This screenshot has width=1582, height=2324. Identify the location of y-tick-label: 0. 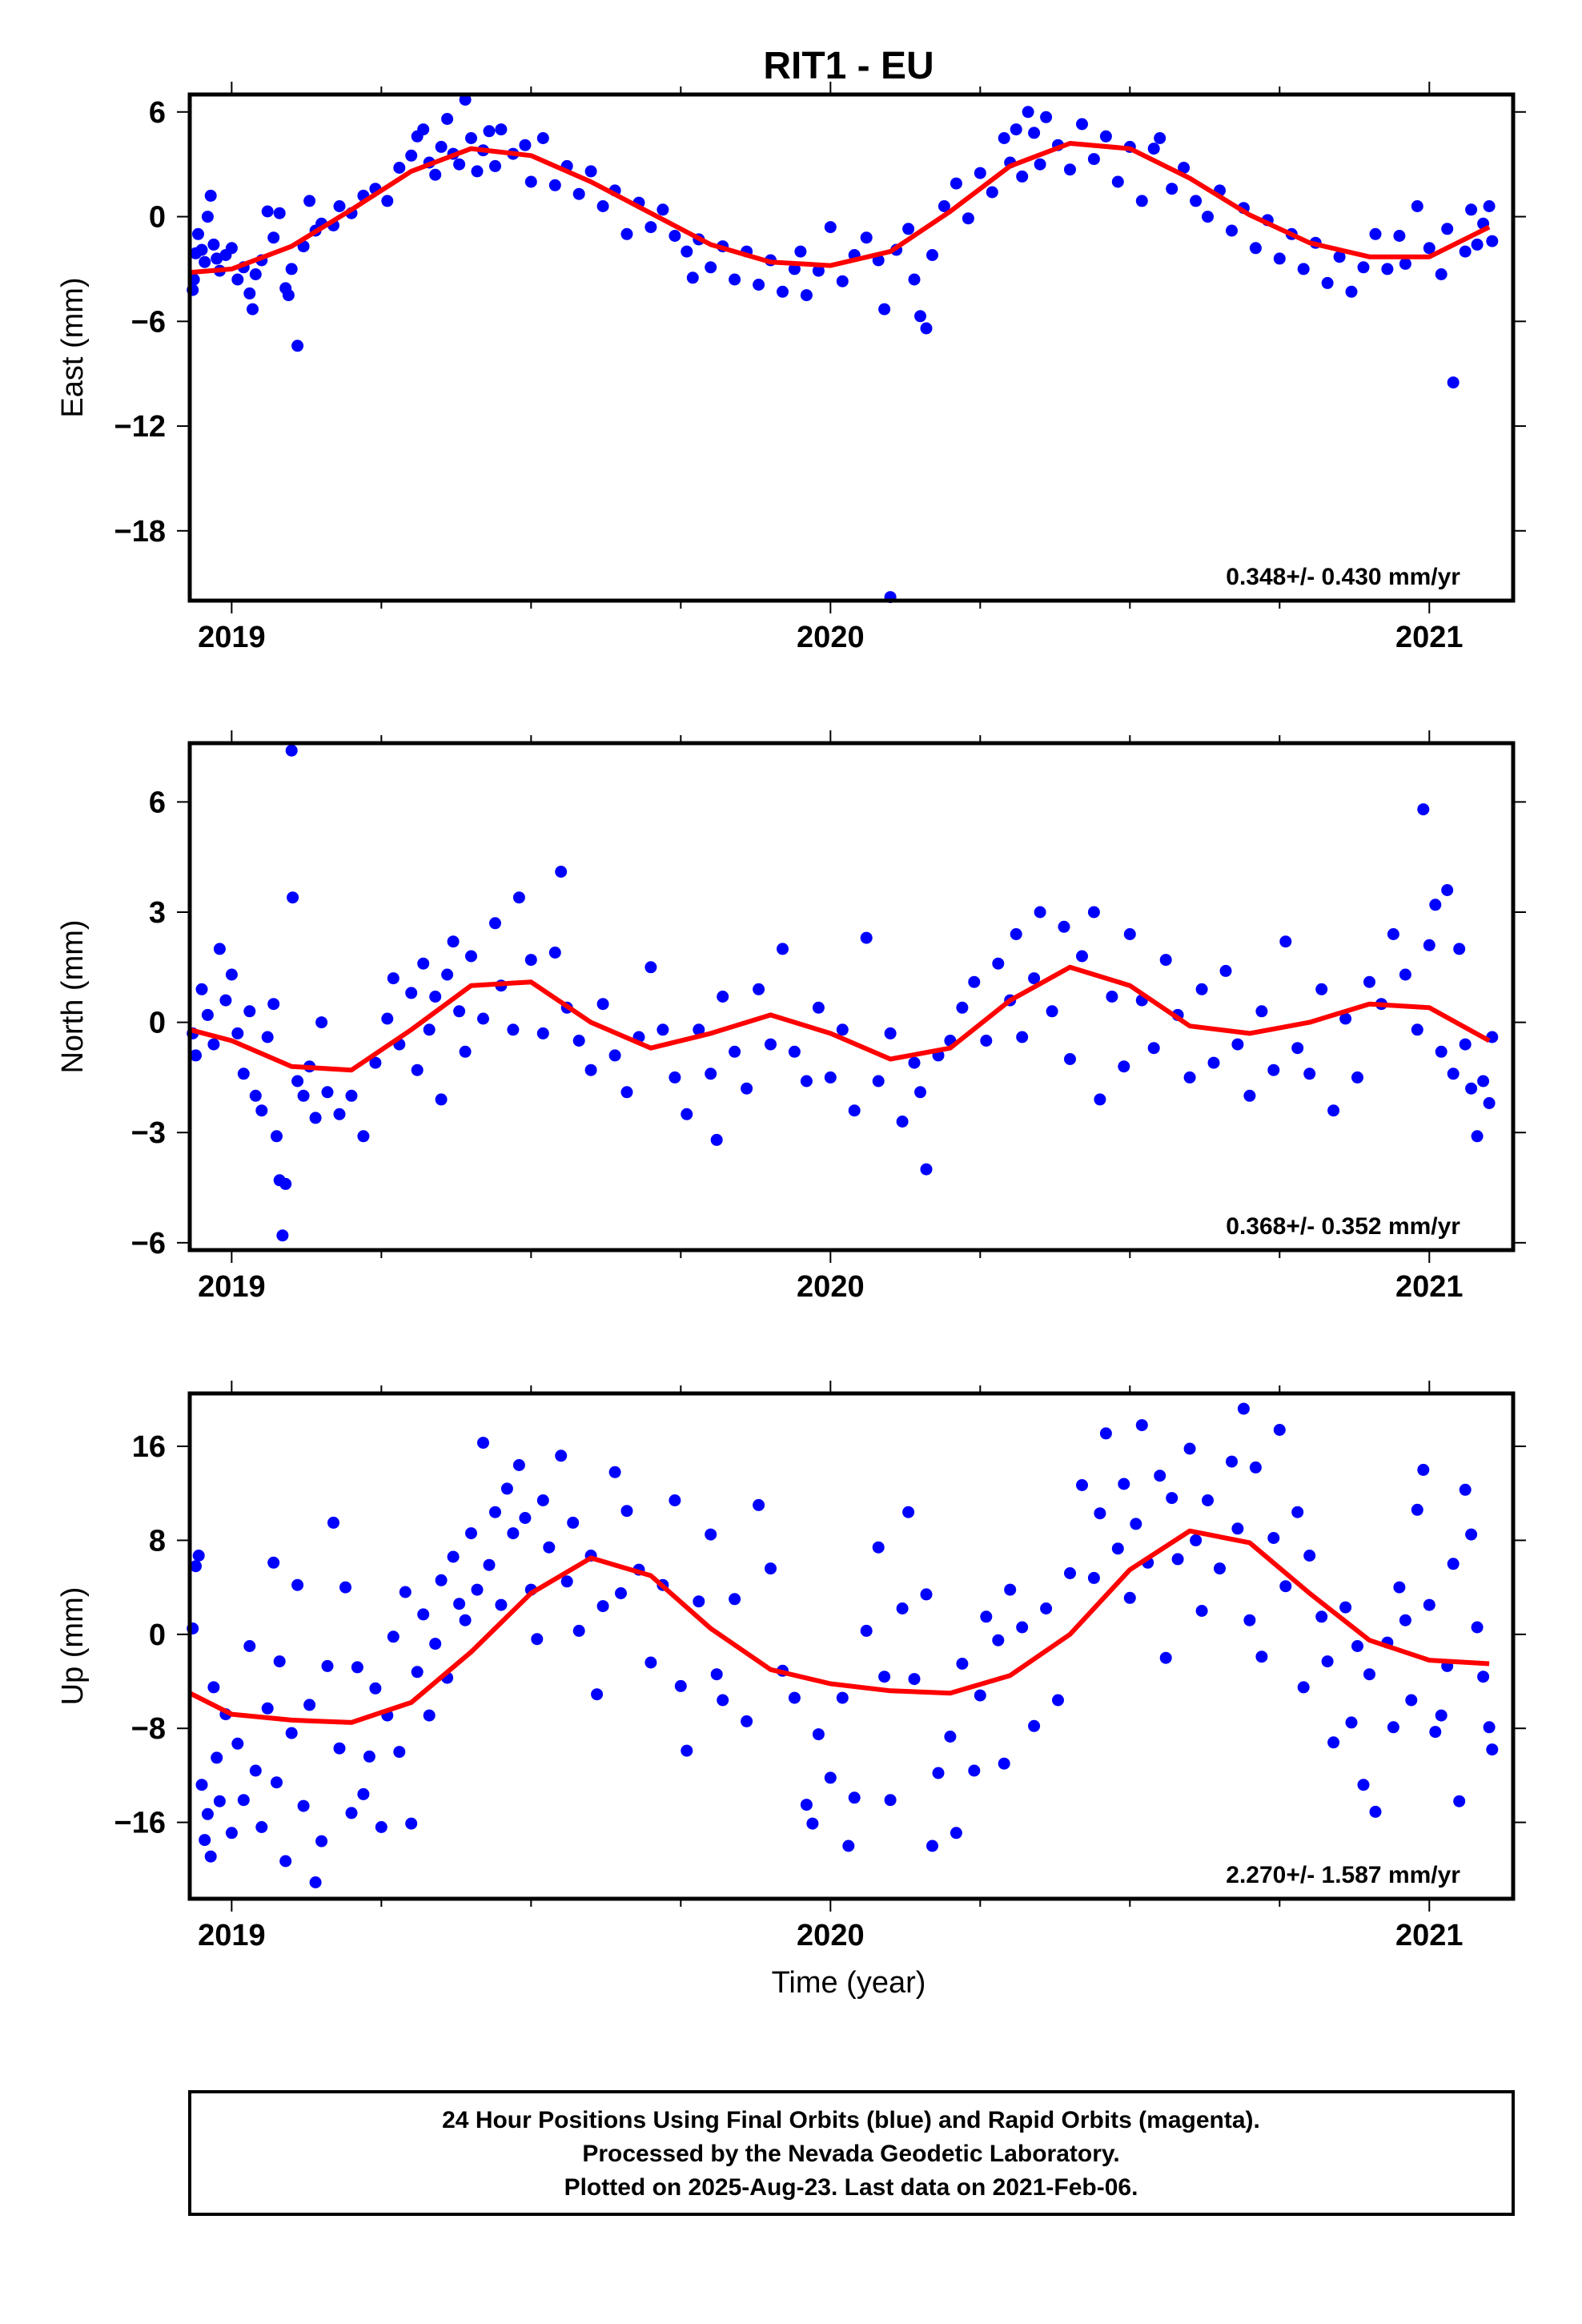
(157, 1635).